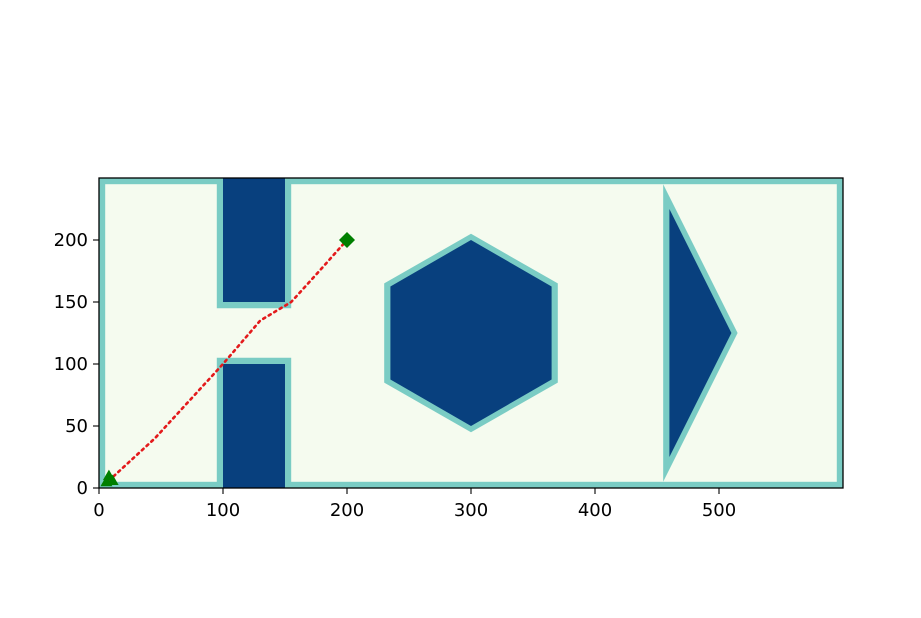 The width and height of the screenshot is (921, 618). Describe the element at coordinates (347, 240) in the screenshot. I see `goal-marker` at that location.